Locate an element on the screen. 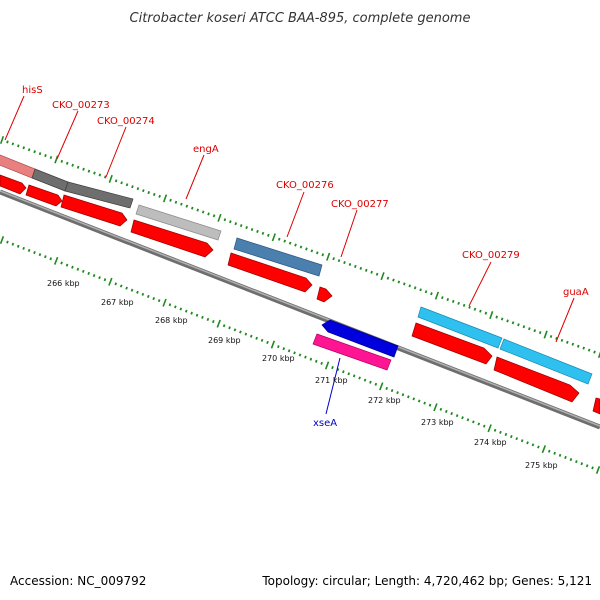 This screenshot has height=600, width=600. gene-label-hisS: hisS is located at coordinates (32, 90).